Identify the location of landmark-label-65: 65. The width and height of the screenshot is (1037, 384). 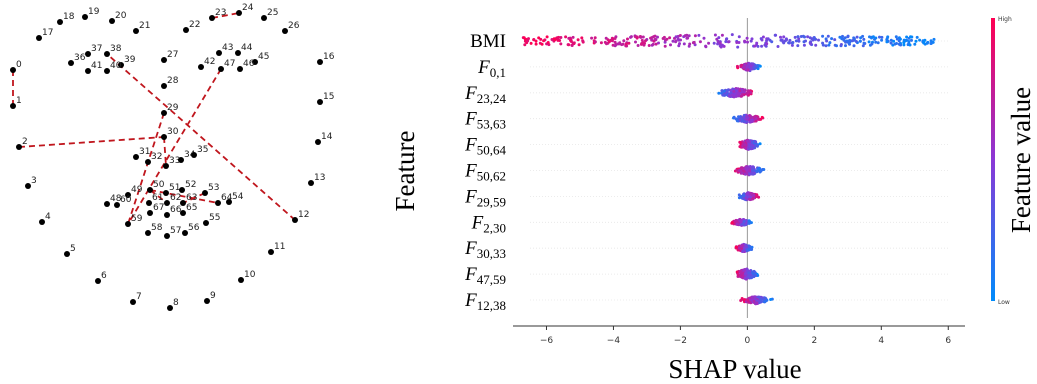
(191, 208).